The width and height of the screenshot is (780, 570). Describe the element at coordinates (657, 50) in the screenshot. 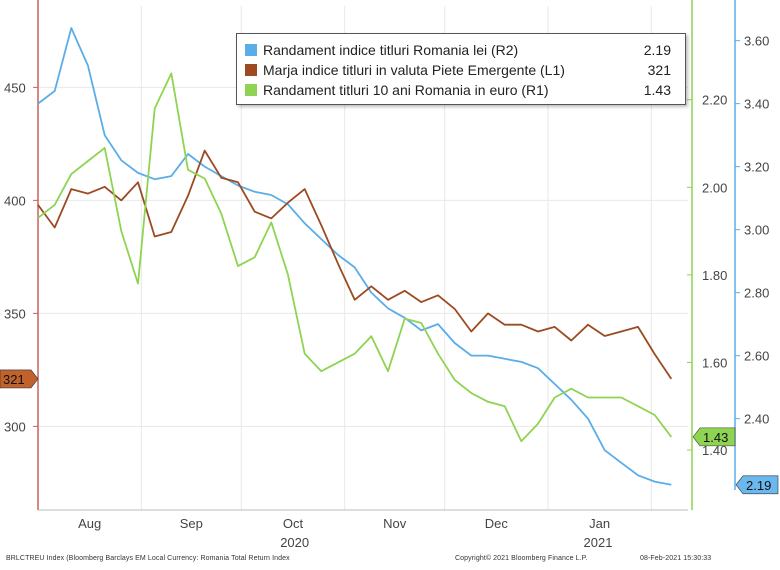

I see `legend-value: 2.19` at that location.